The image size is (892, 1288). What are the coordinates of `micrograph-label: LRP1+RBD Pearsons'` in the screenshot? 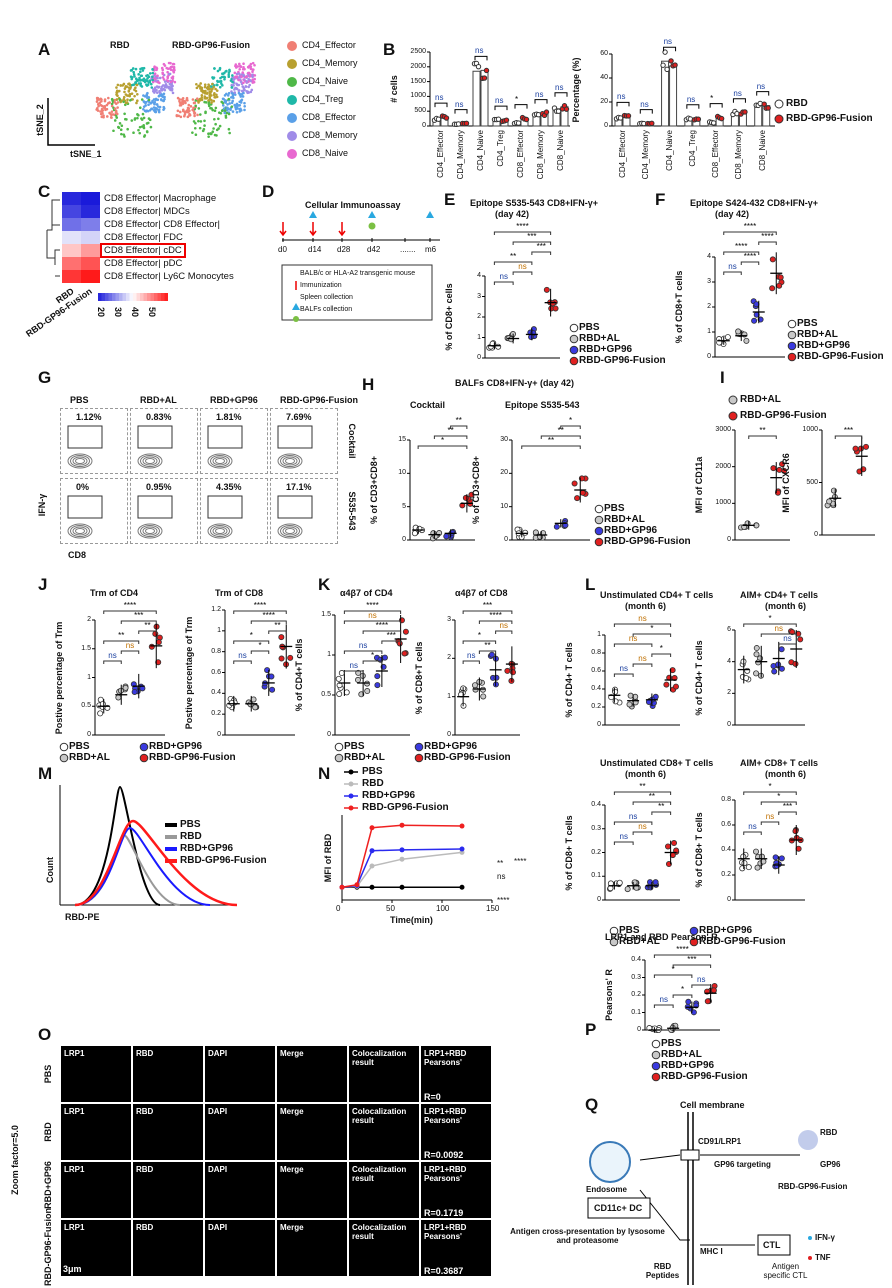 It's located at (445, 1174).